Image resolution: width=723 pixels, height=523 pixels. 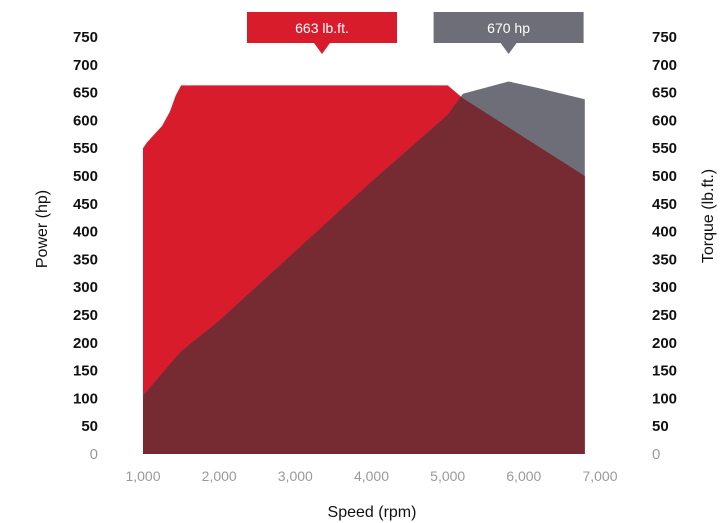 I want to click on x-tick: 4,000, so click(x=371, y=476).